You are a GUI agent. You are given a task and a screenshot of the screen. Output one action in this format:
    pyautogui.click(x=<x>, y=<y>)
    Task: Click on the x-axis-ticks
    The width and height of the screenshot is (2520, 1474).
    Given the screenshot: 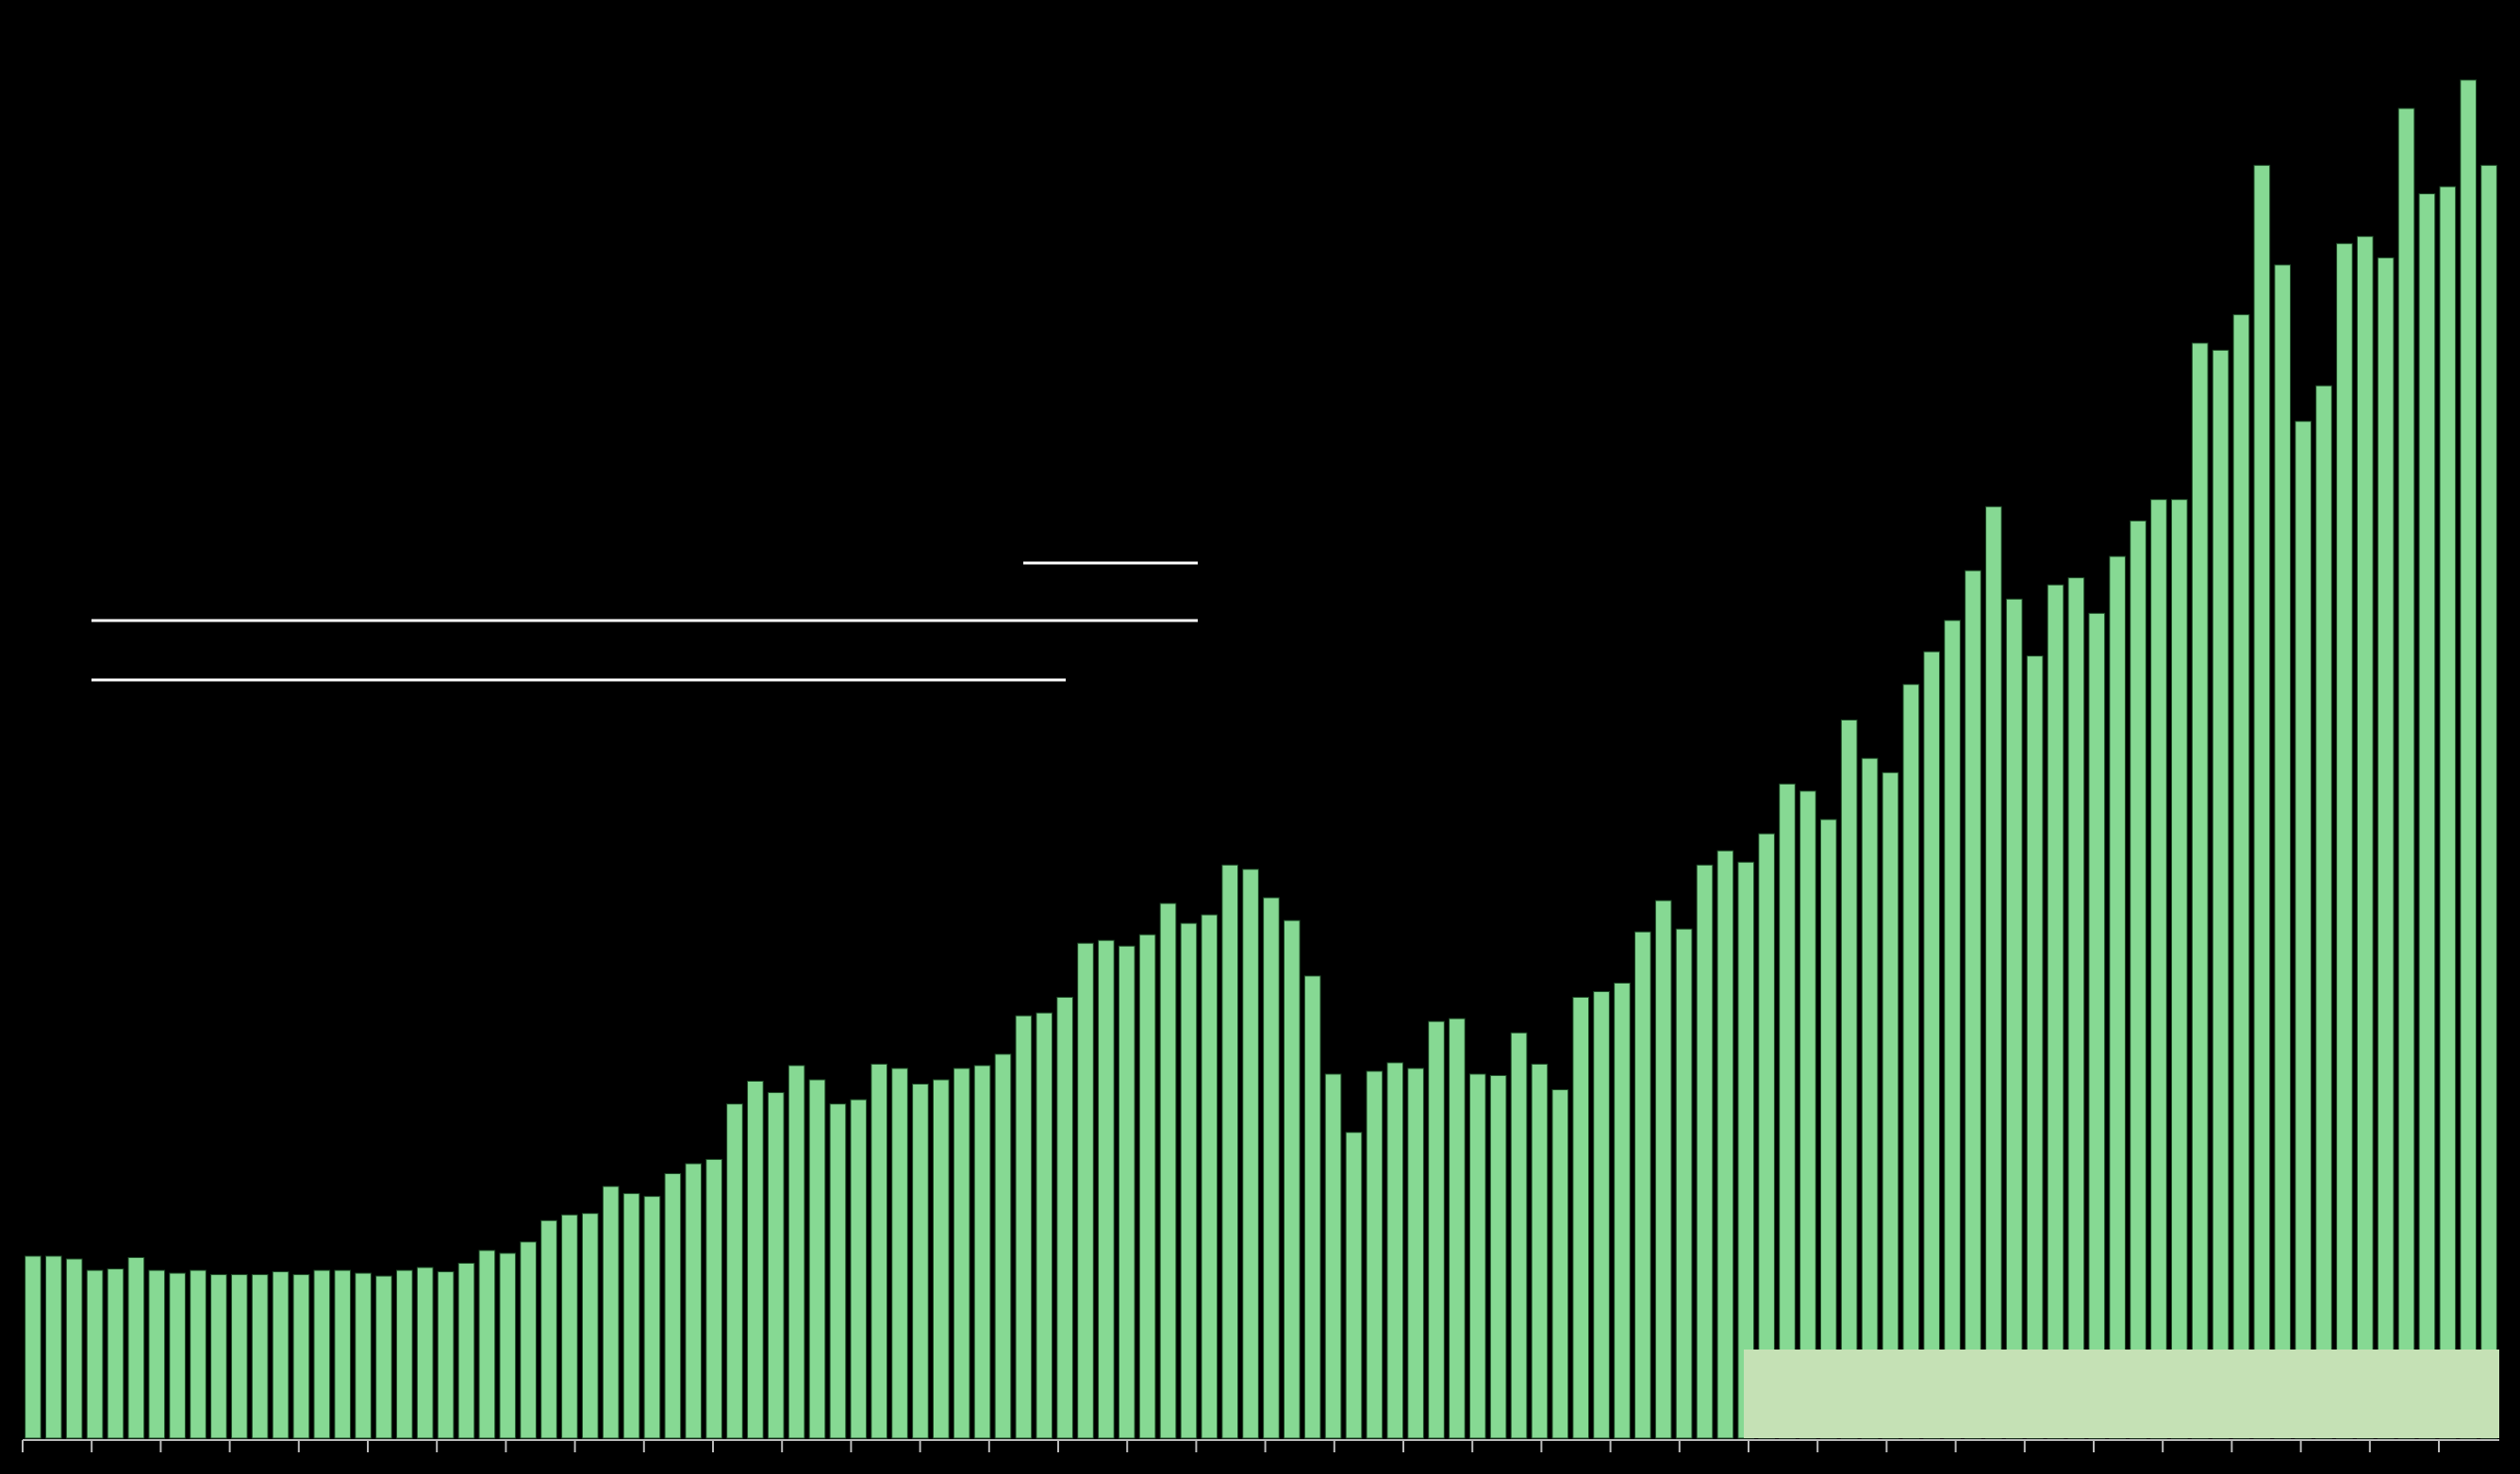 What is the action you would take?
    pyautogui.click(x=1231, y=1446)
    